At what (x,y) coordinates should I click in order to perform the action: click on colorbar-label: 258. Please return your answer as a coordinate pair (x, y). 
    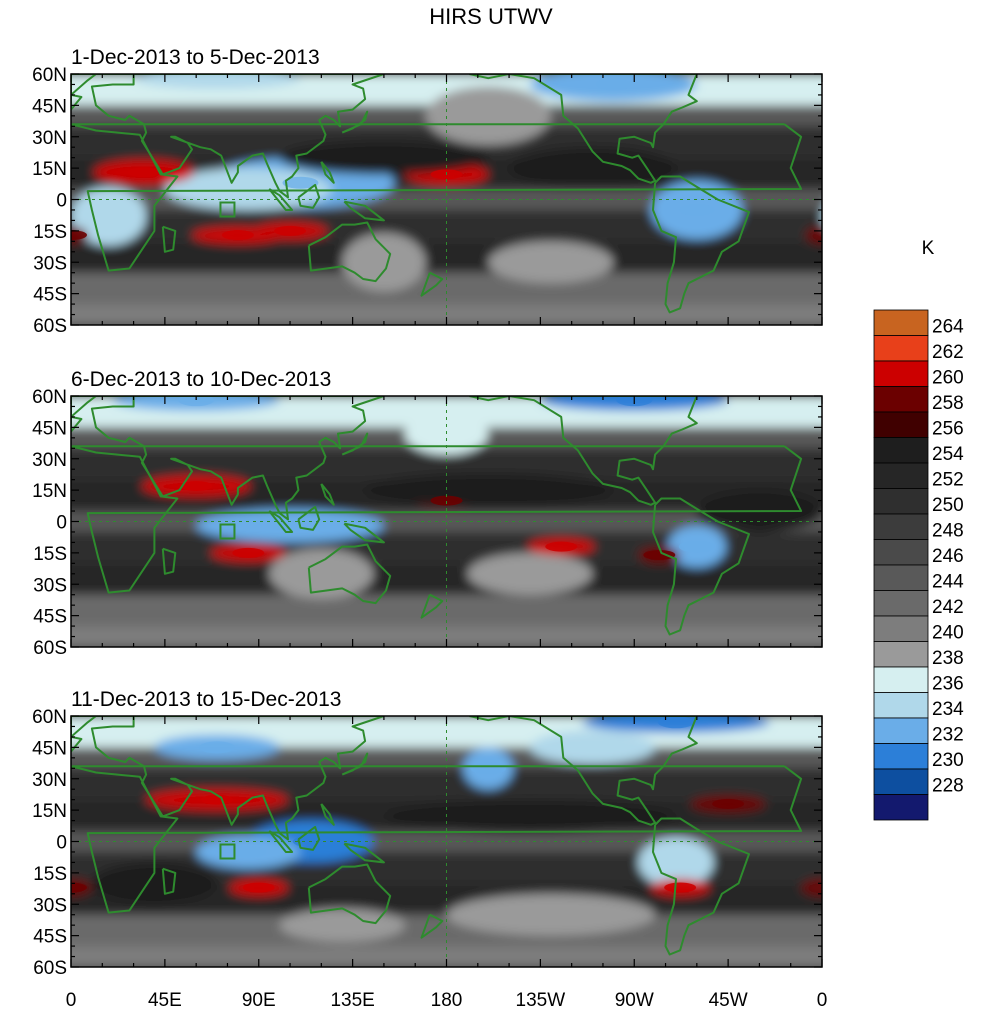
    Looking at the image, I should click on (948, 403).